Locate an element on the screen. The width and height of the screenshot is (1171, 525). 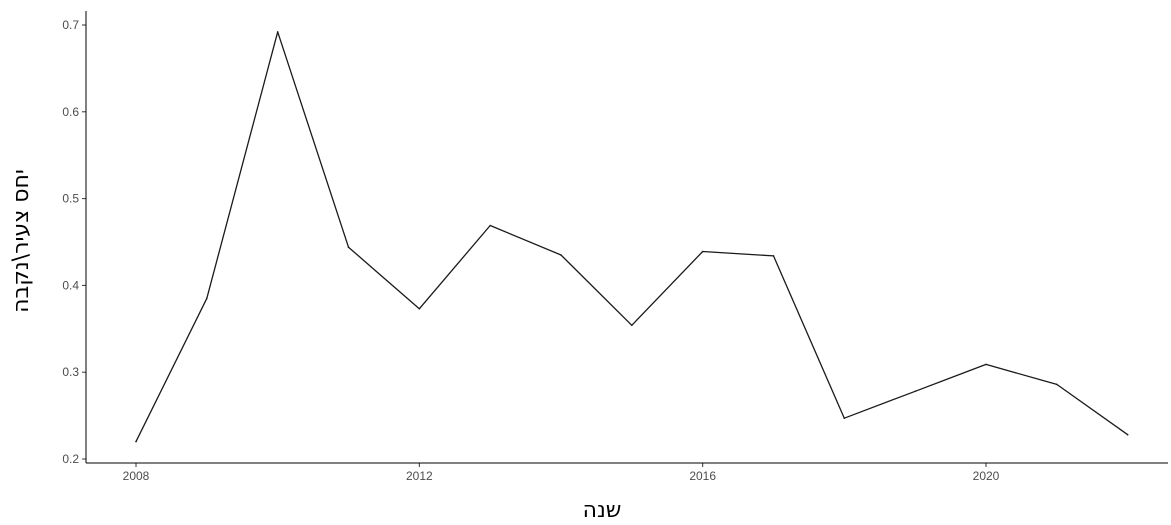
y-tick-label: 0.2 is located at coordinates (70, 459).